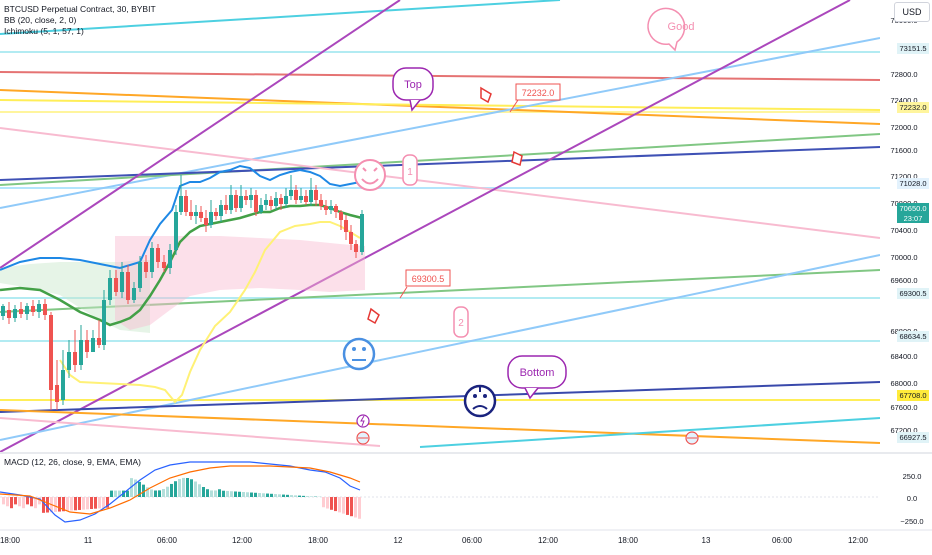 Image resolution: width=932 pixels, height=555 pixels. Describe the element at coordinates (80, 9) in the screenshot. I see `symbol-legend: BTCUSD Perpetual Contract, 30, BYBIT` at that location.